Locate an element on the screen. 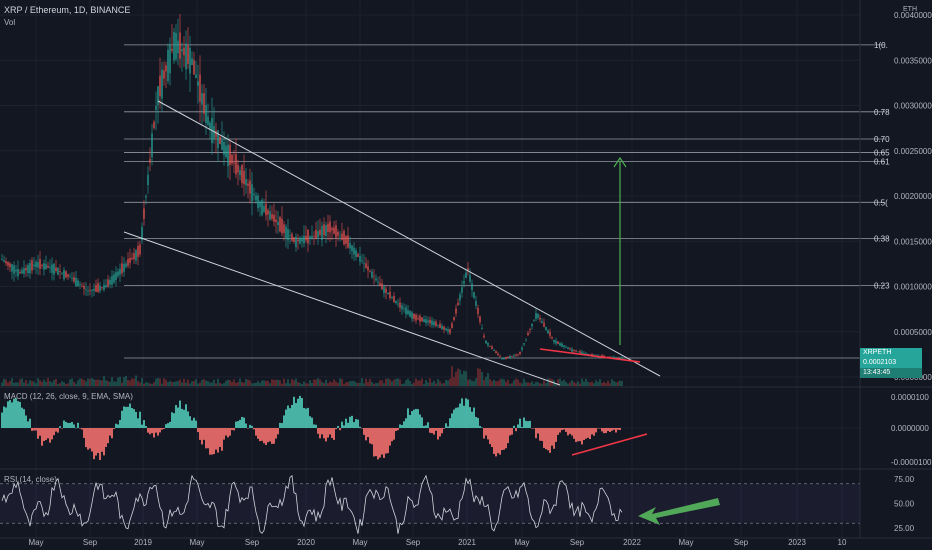  rsi-arrow is located at coordinates (679, 511).